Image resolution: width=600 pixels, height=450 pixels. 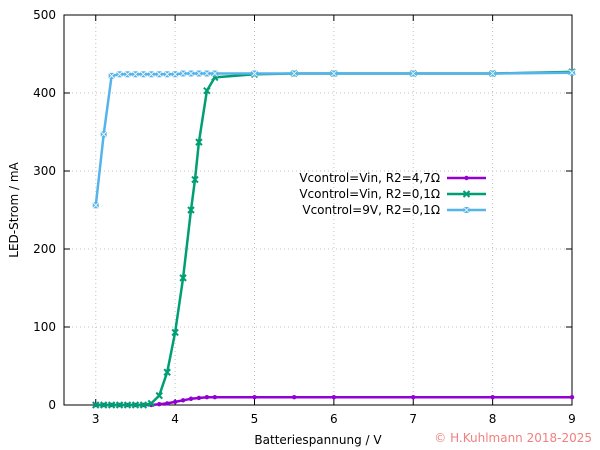 What do you see at coordinates (52, 405) in the screenshot?
I see `y-tick-label: 0` at bounding box center [52, 405].